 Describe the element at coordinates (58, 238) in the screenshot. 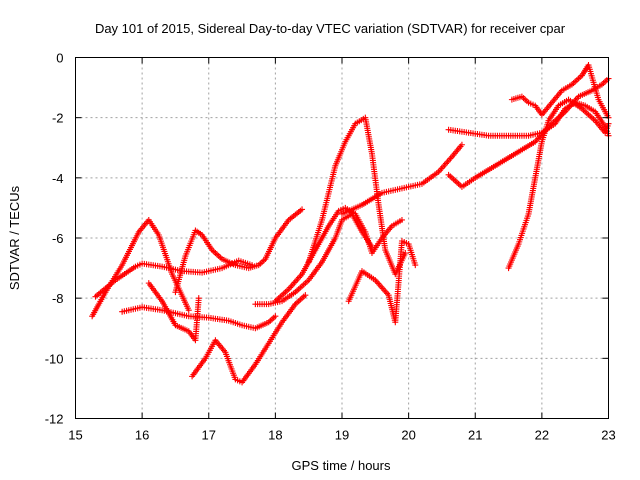

I see `y-tick-label: -6` at that location.